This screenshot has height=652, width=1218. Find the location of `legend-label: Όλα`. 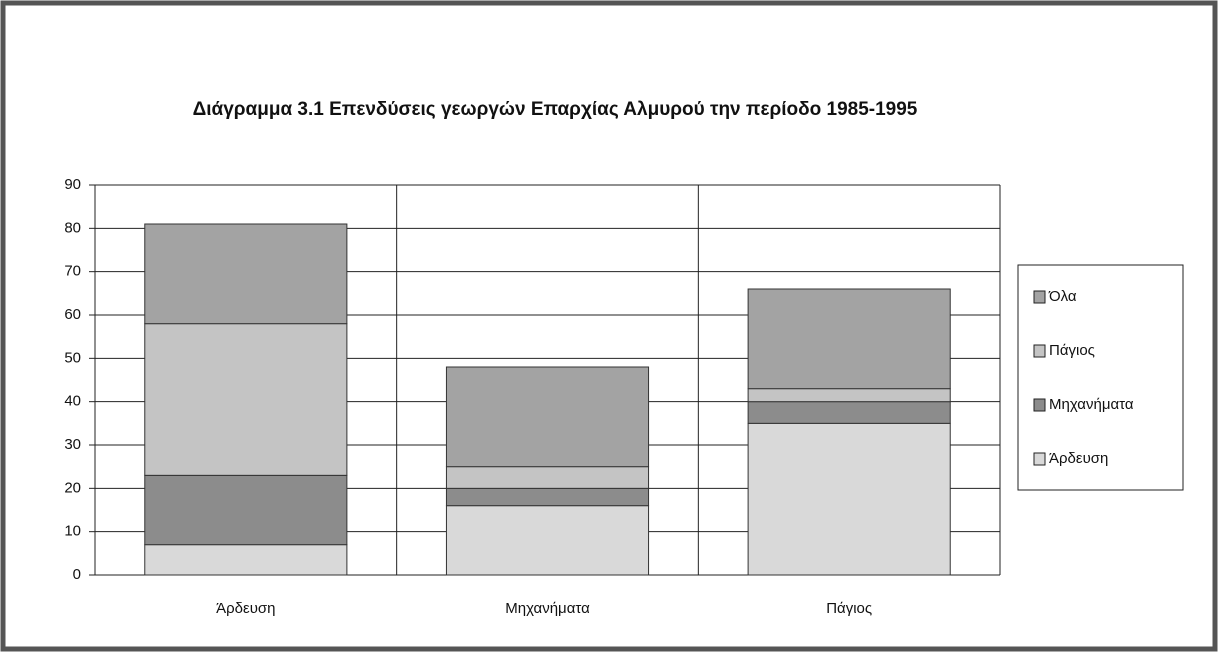

legend-label: Όλα is located at coordinates (1062, 296).